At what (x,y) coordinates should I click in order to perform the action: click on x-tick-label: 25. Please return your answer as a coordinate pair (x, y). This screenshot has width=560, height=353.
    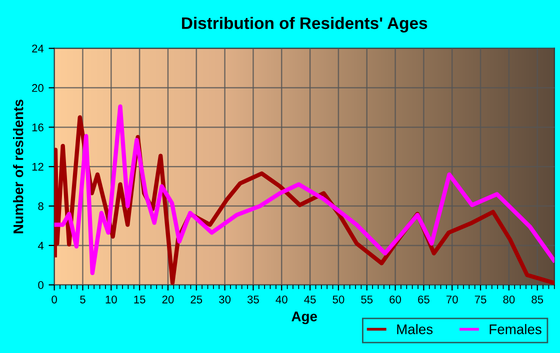
    Looking at the image, I should click on (196, 300).